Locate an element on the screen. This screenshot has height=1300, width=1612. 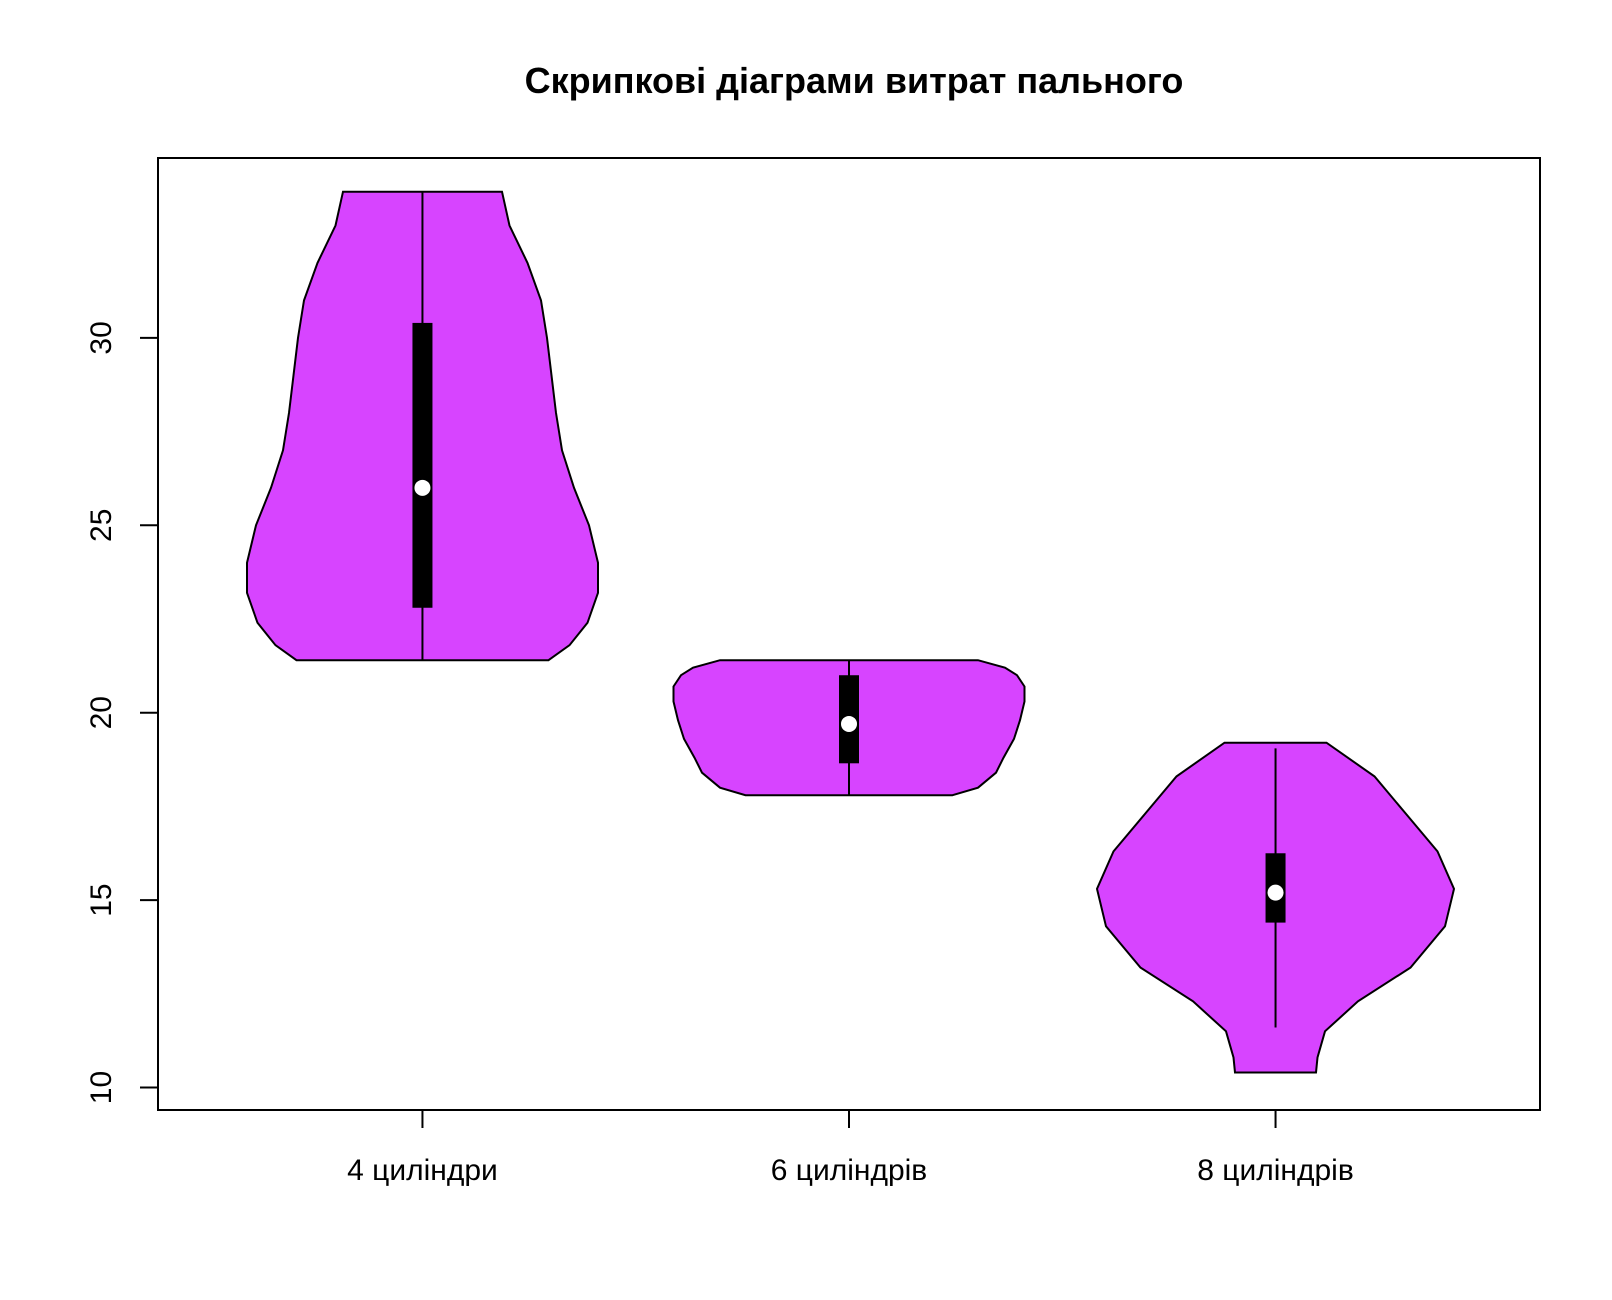
y-tick-label: 10 is located at coordinates (101, 1087).